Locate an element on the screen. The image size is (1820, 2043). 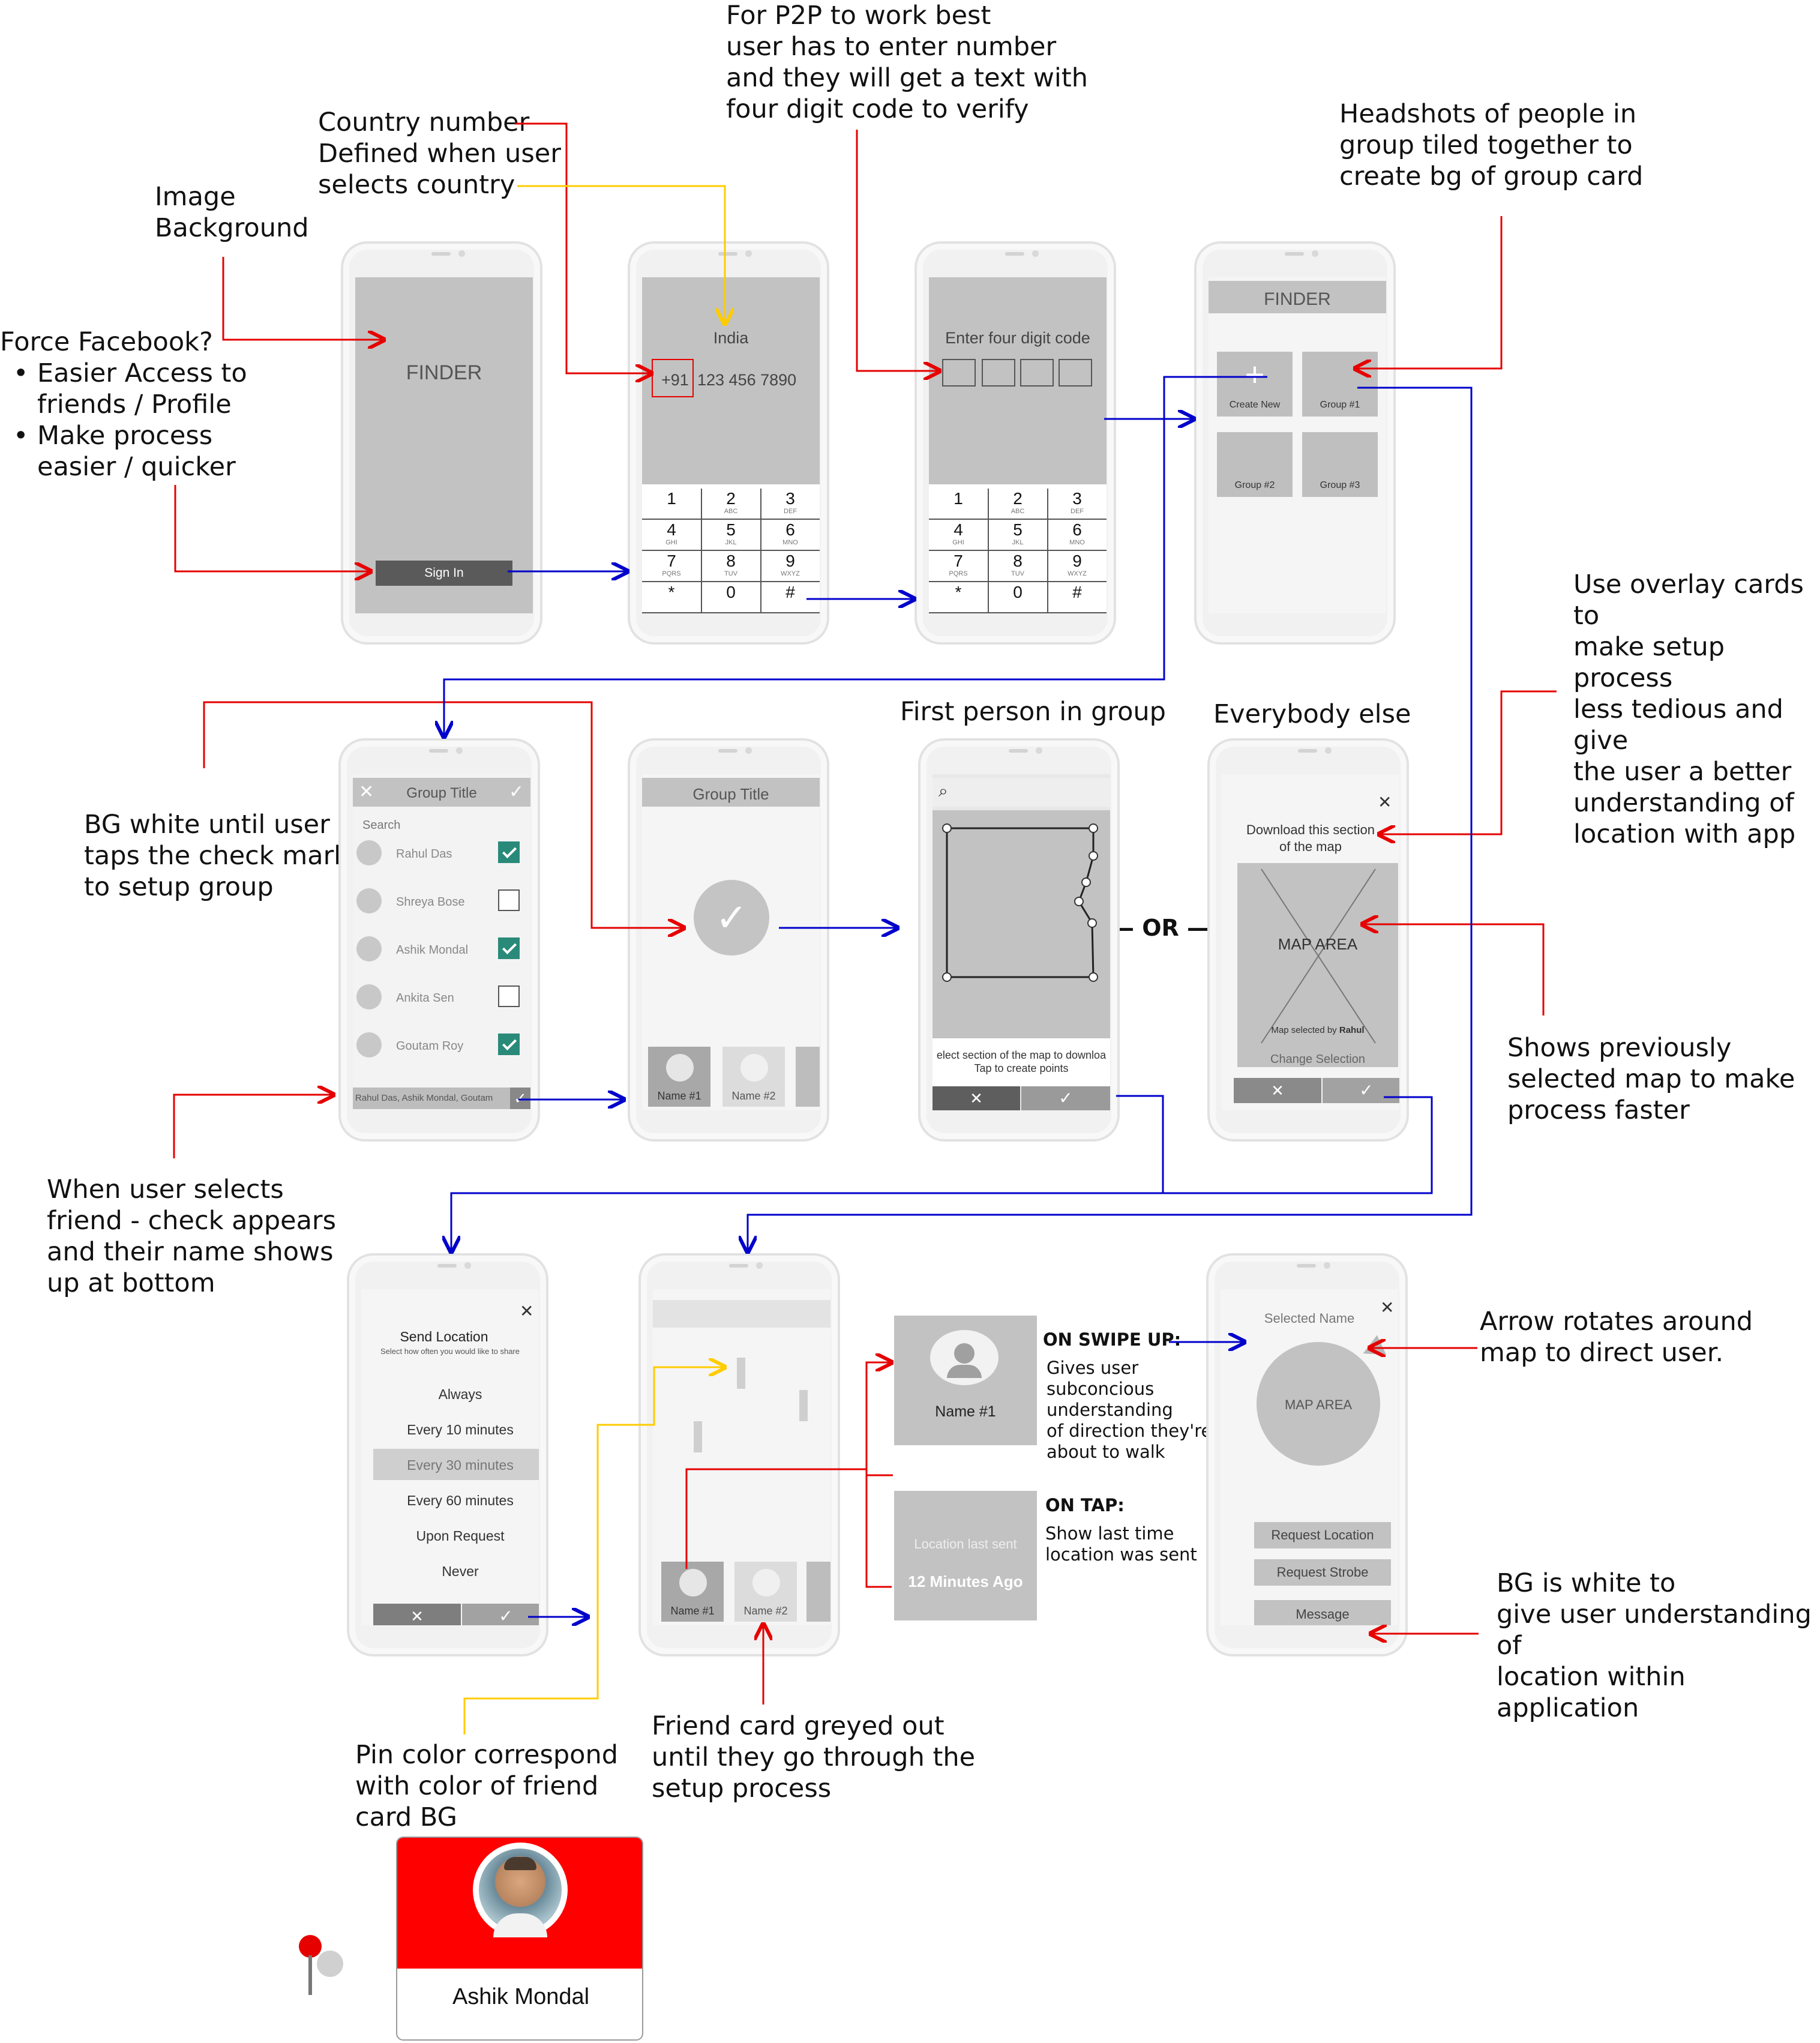
frequency-option: Never is located at coordinates (456, 1570).